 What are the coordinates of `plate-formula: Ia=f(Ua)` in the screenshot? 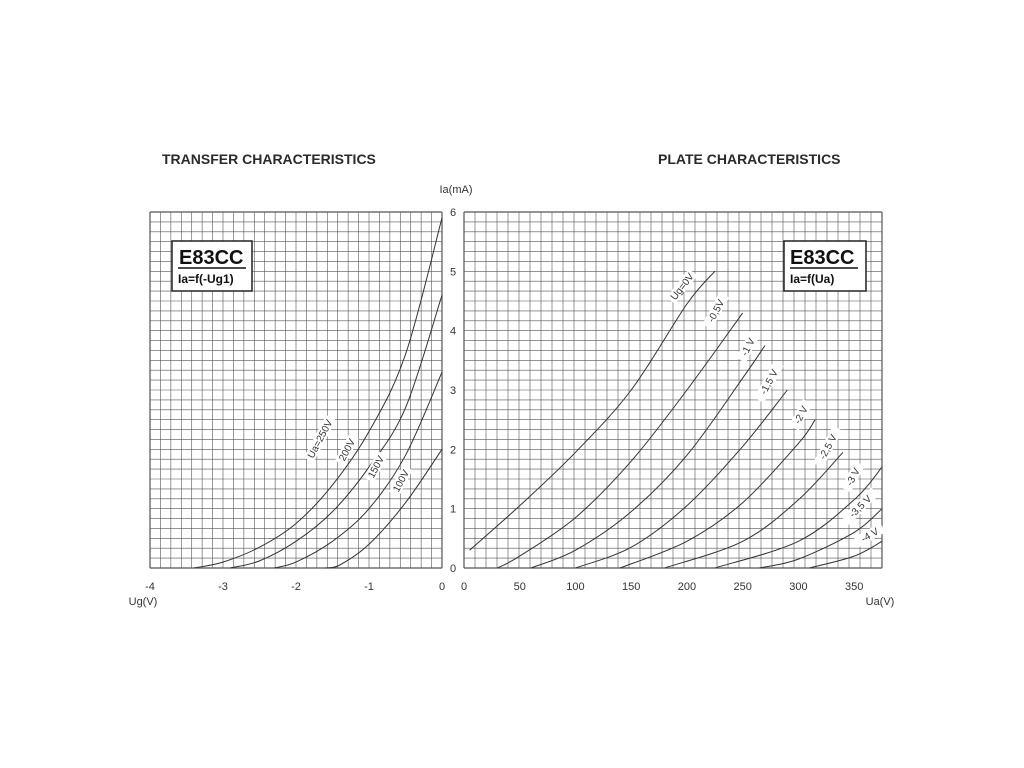 It's located at (812, 279).